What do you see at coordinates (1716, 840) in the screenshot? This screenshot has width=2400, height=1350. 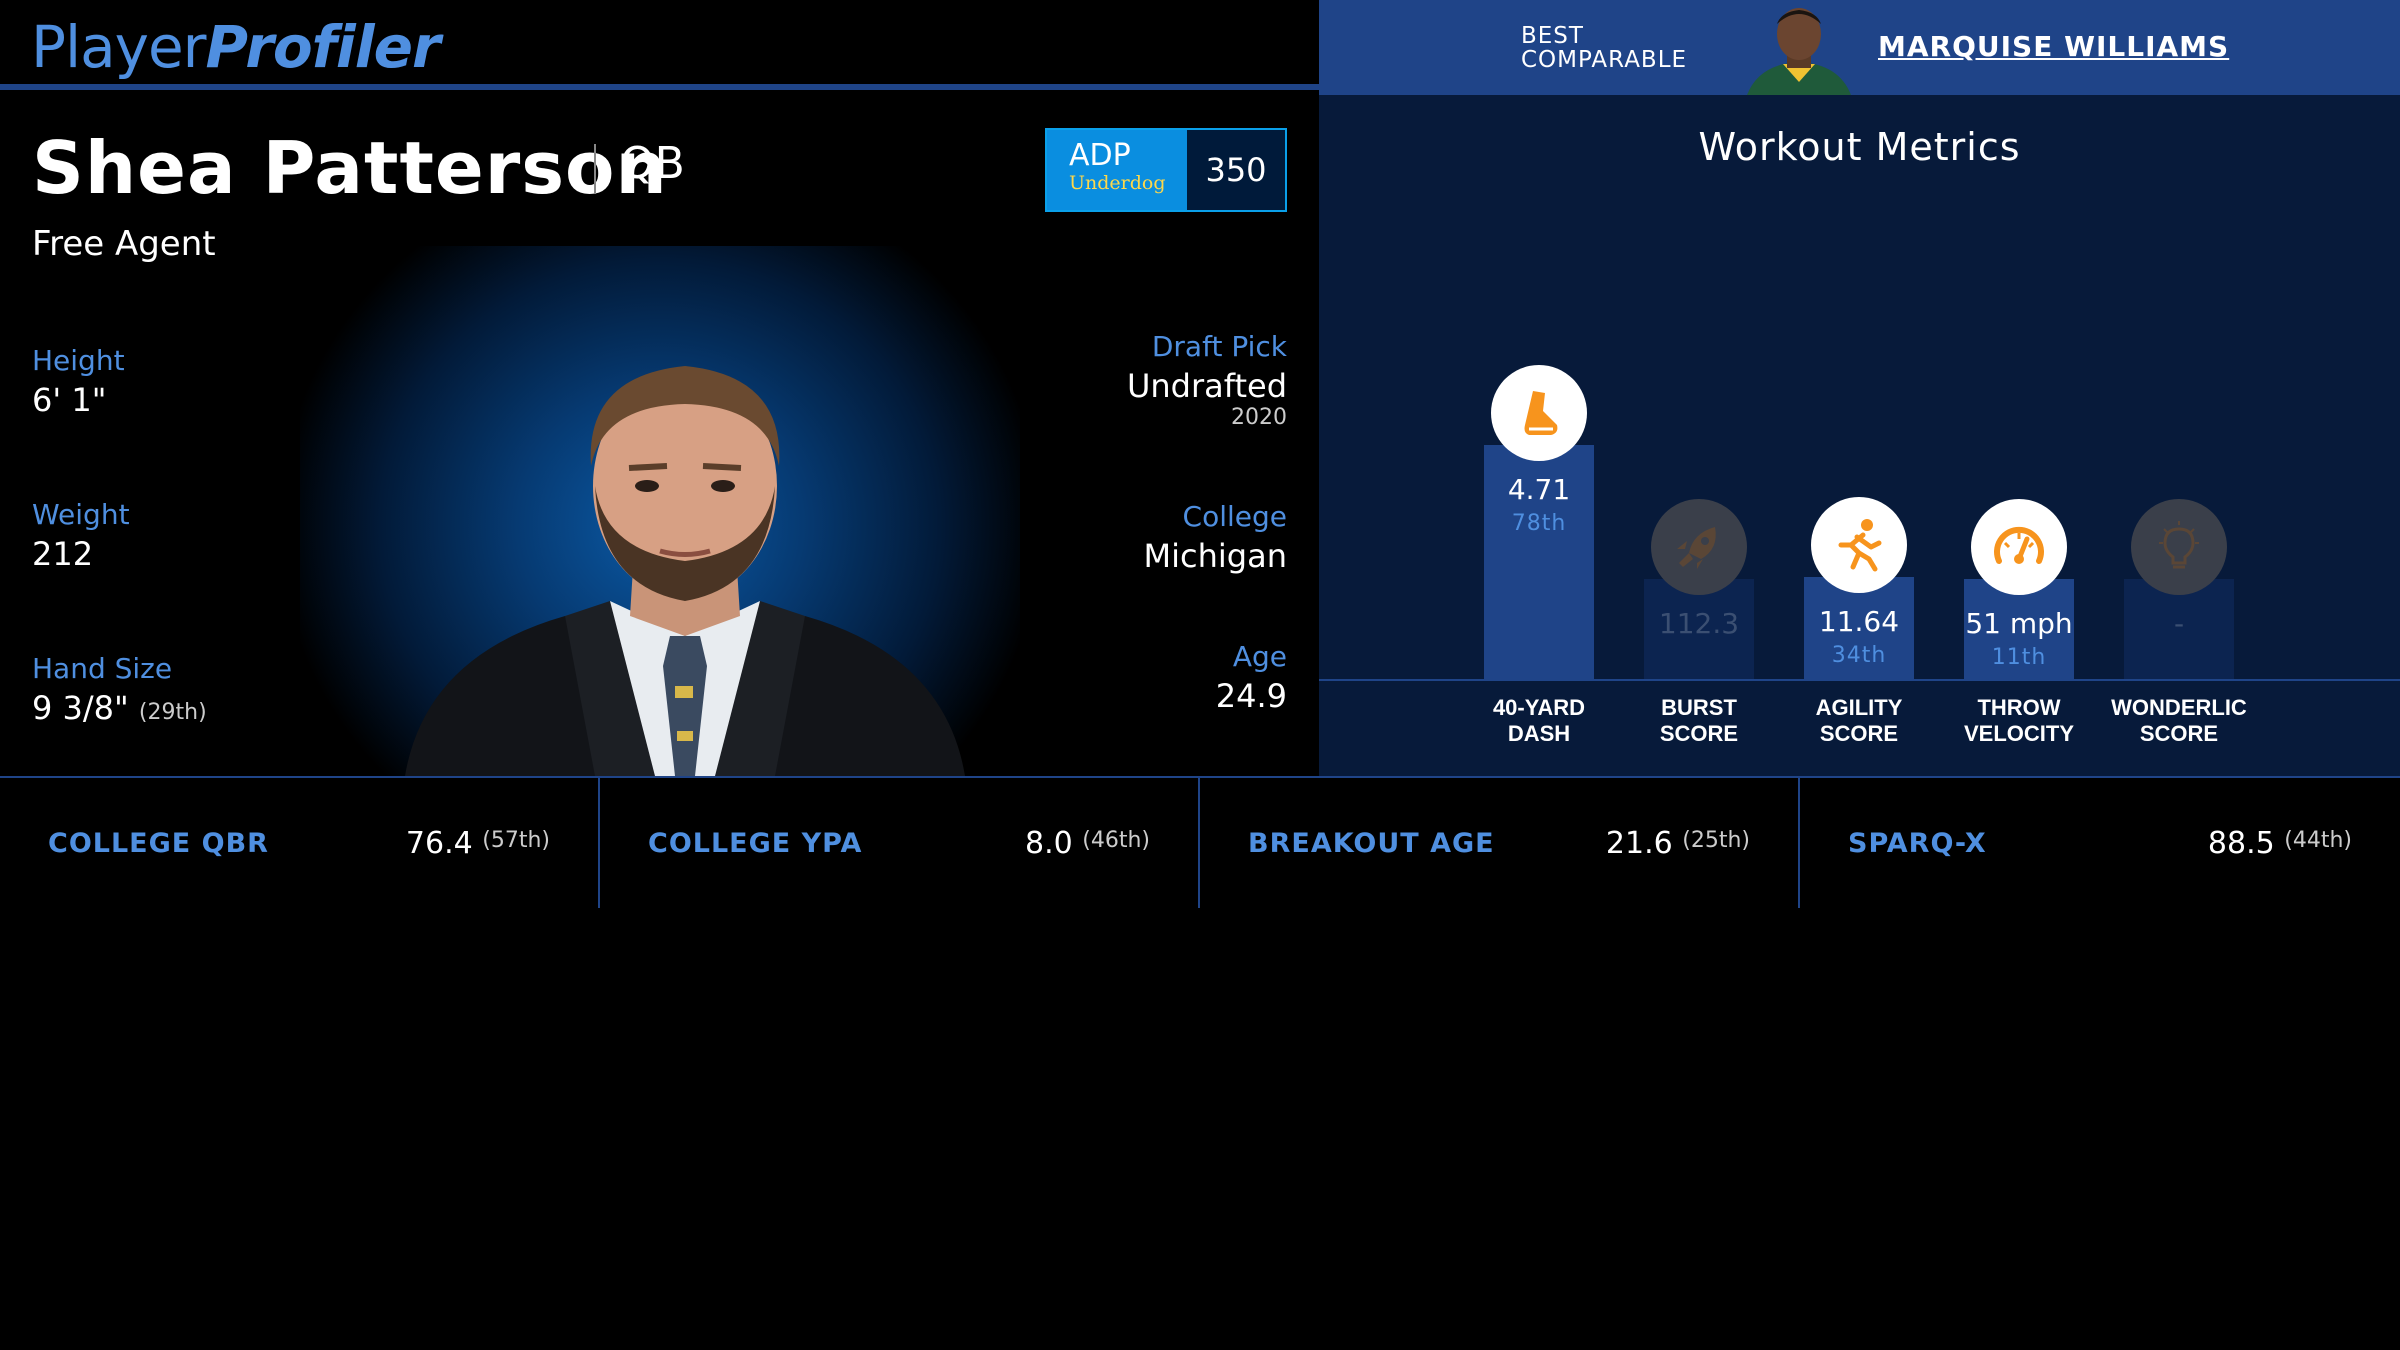 I see `stat-percentile: (25th)` at bounding box center [1716, 840].